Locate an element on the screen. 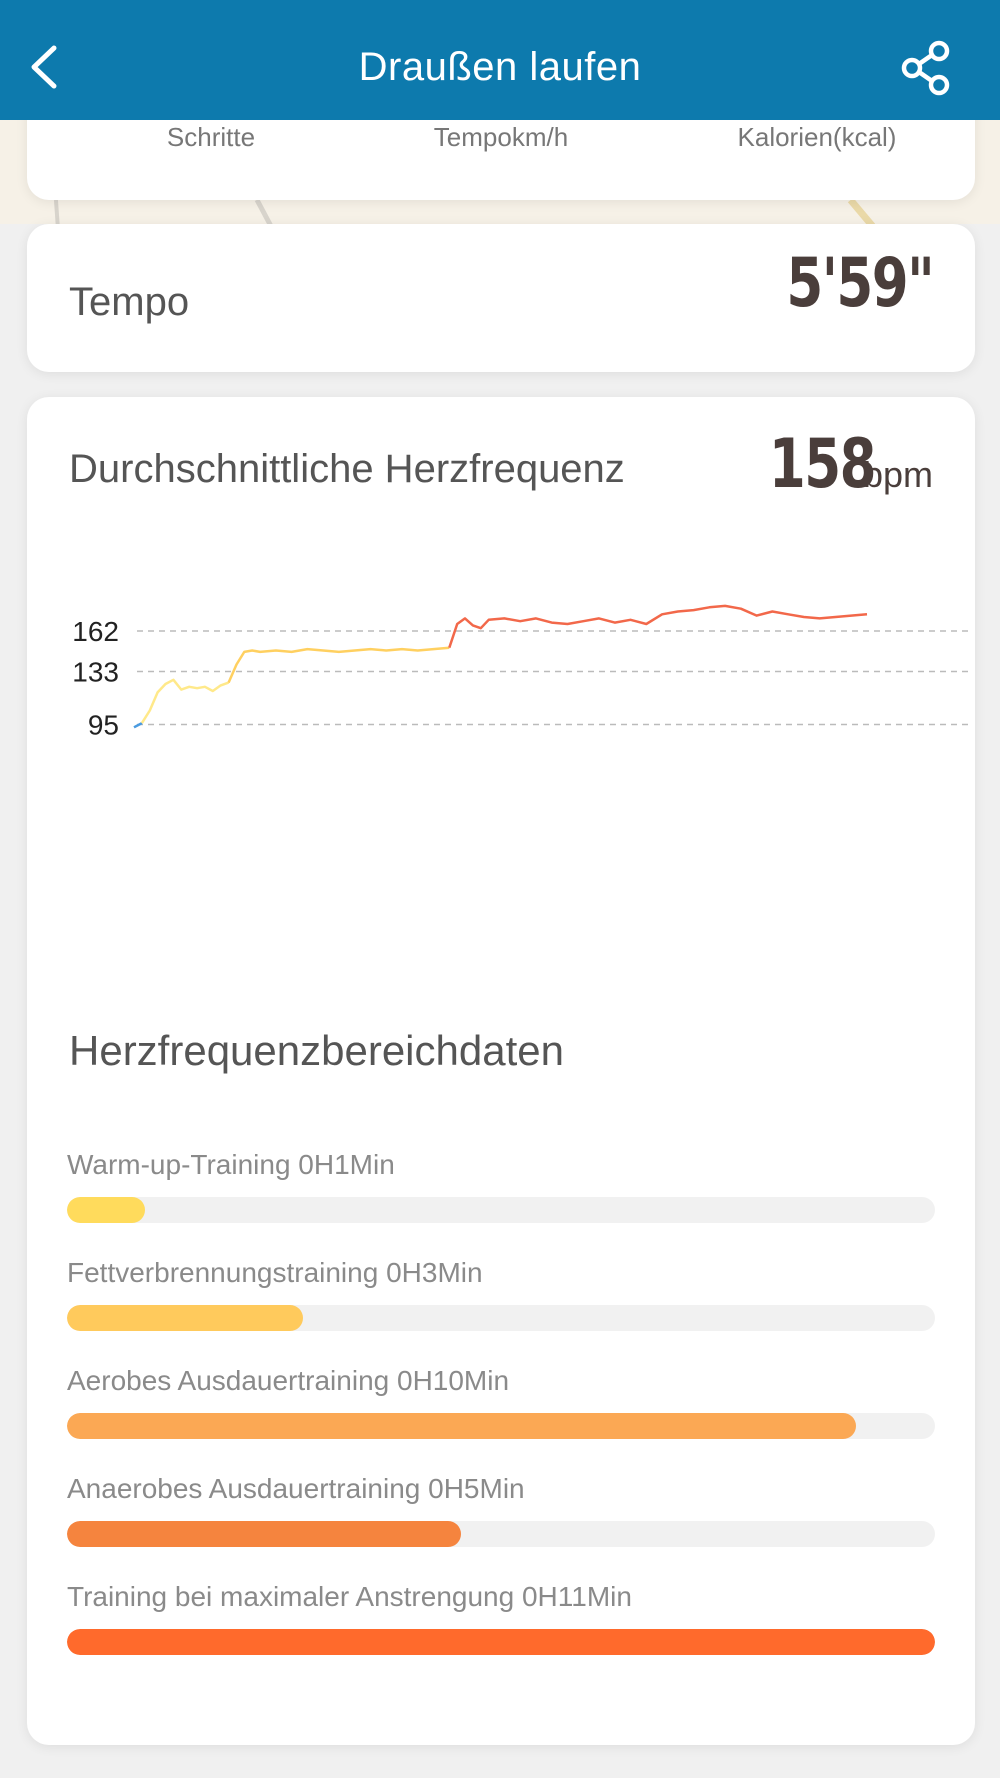 Image resolution: width=1000 pixels, height=1778 pixels. zone-warmup: Warm-up-Training 0H1Min is located at coordinates (501, 1184).